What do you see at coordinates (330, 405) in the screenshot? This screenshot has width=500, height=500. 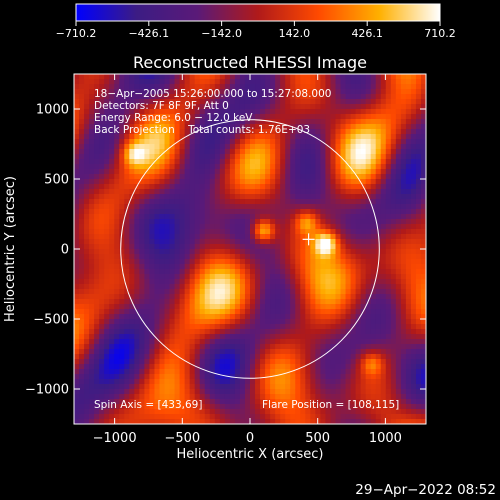 I see `flare-position-label: Flare Position = [108,115]` at bounding box center [330, 405].